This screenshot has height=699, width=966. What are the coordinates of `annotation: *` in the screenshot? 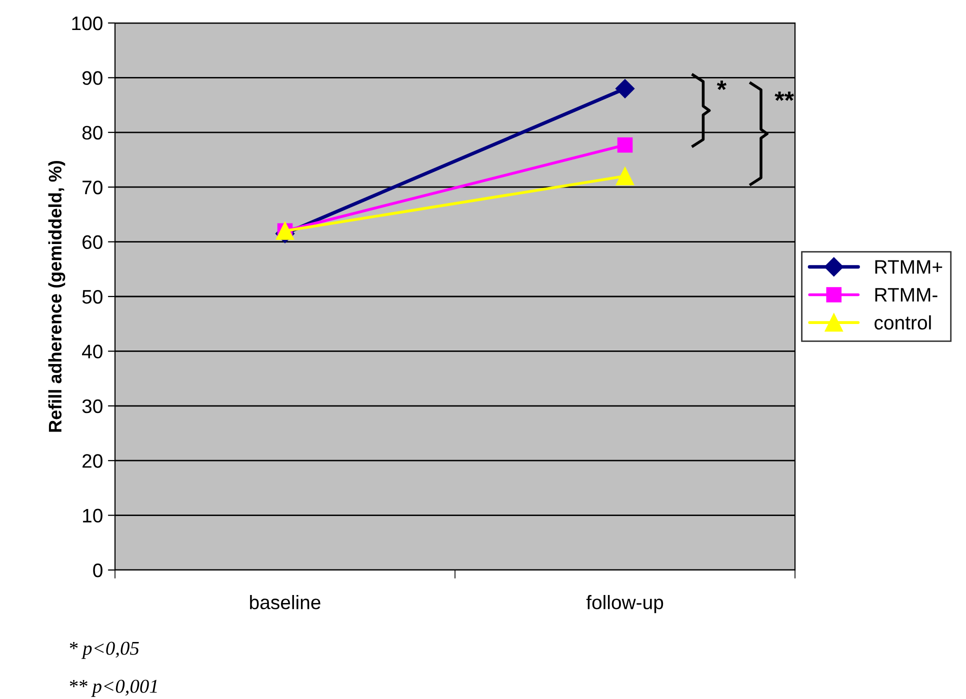 It's located at (721, 85).